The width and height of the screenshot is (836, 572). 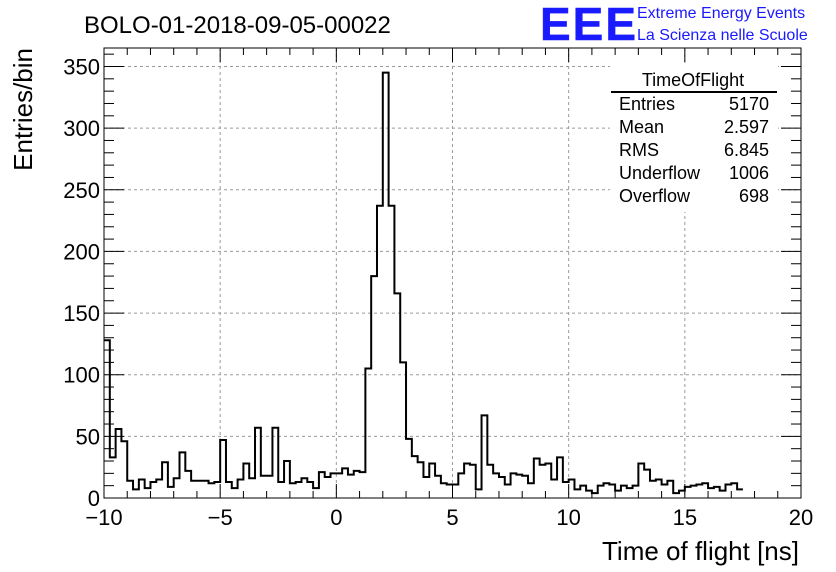 What do you see at coordinates (749, 173) in the screenshot?
I see `stats-value: 1006` at bounding box center [749, 173].